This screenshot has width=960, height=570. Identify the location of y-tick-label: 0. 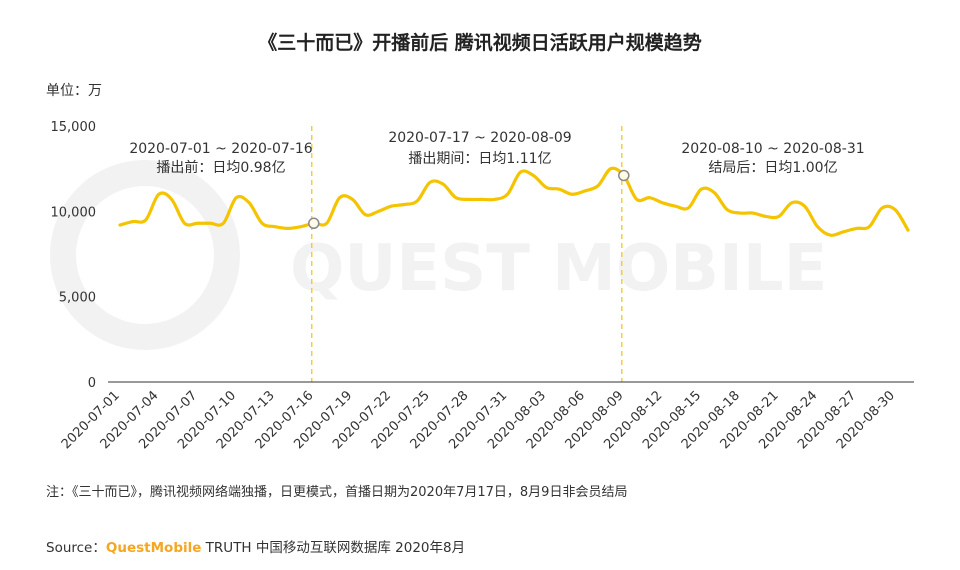
(92, 383).